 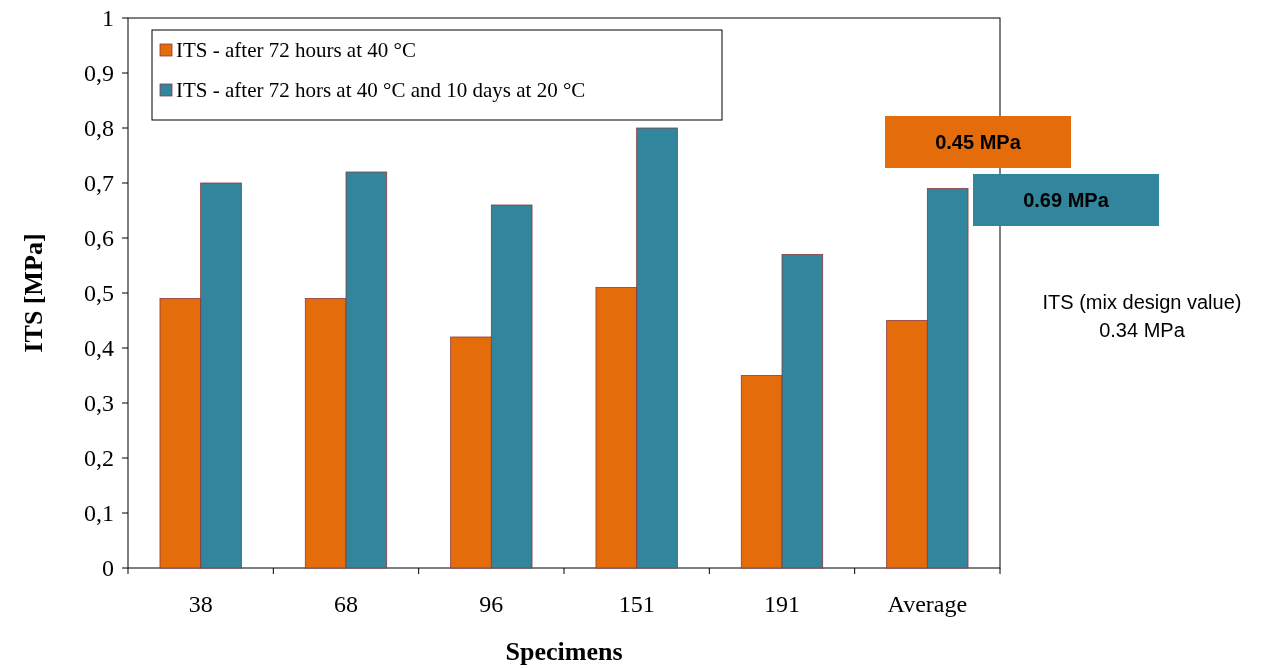 I want to click on y-tick-label: 0,7, so click(x=99, y=183).